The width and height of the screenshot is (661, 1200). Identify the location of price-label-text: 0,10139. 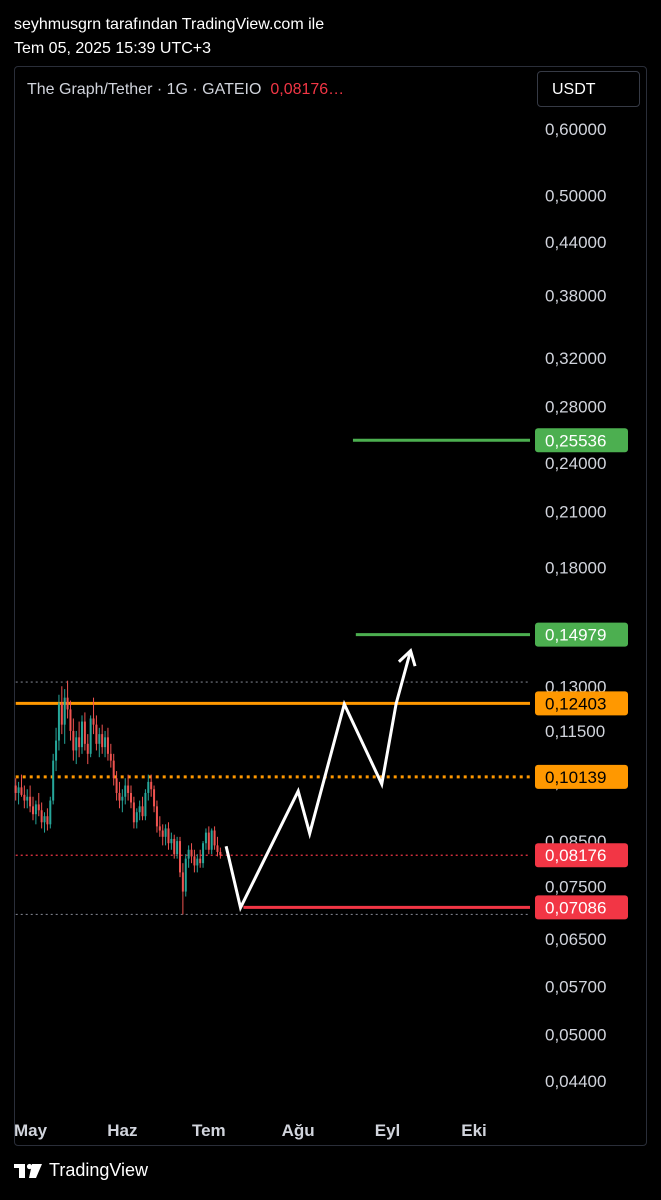
(575, 777).